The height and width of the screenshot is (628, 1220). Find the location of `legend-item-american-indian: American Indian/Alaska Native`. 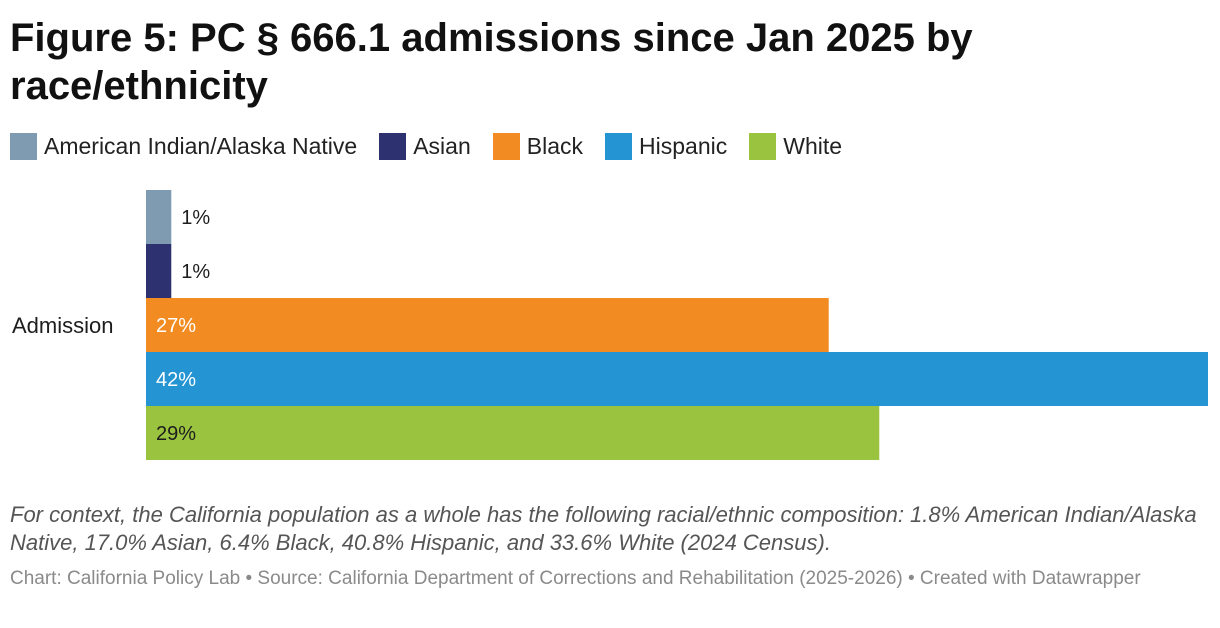

legend-item-american-indian: American Indian/Alaska Native is located at coordinates (183, 146).